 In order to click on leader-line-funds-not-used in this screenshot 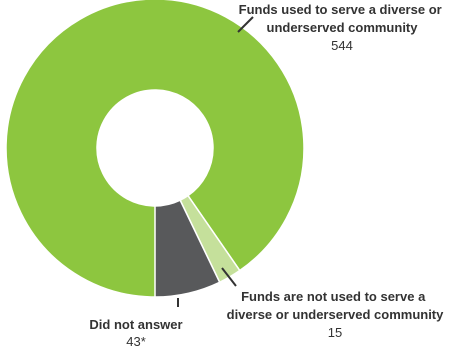, I will do `click(229, 277)`.